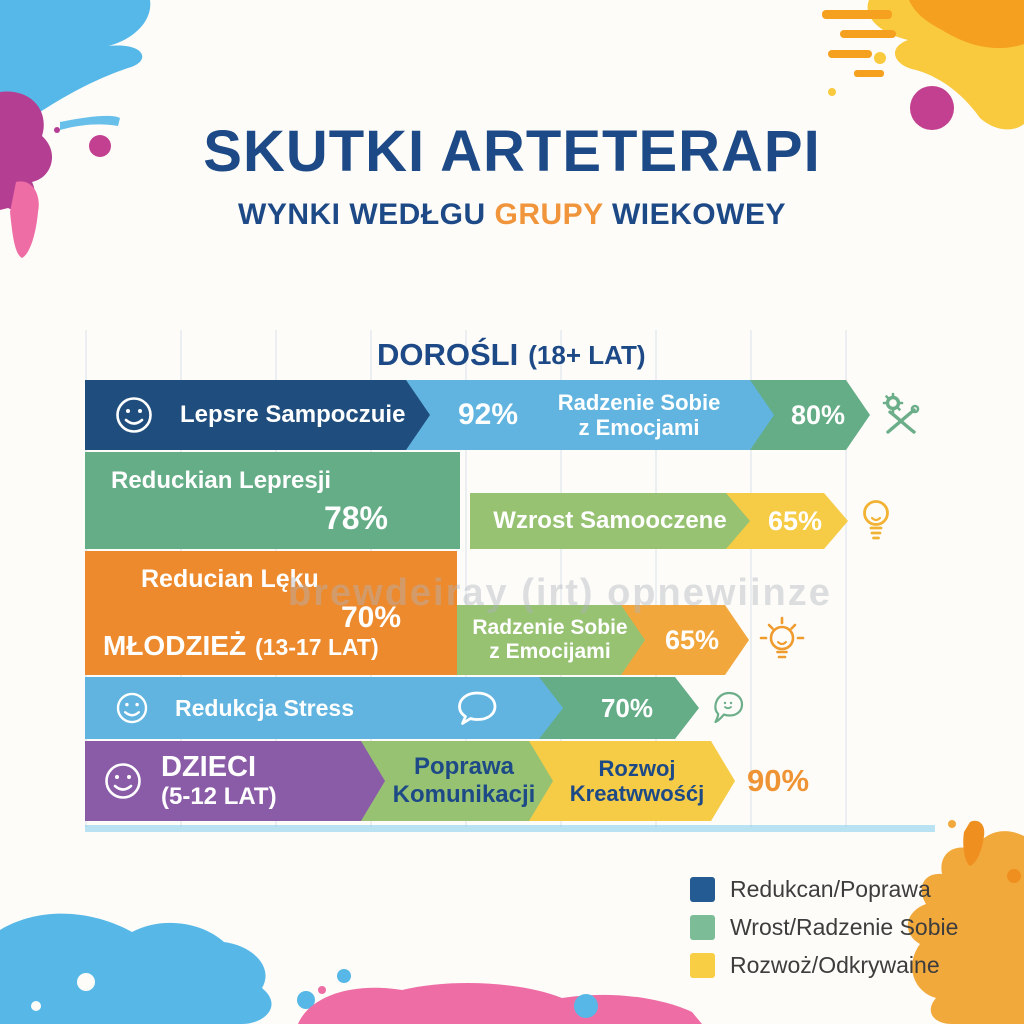 The height and width of the screenshot is (1024, 1024). Describe the element at coordinates (844, 927) in the screenshot. I see `legend-label: Wrost/Radzenie Sobie` at that location.